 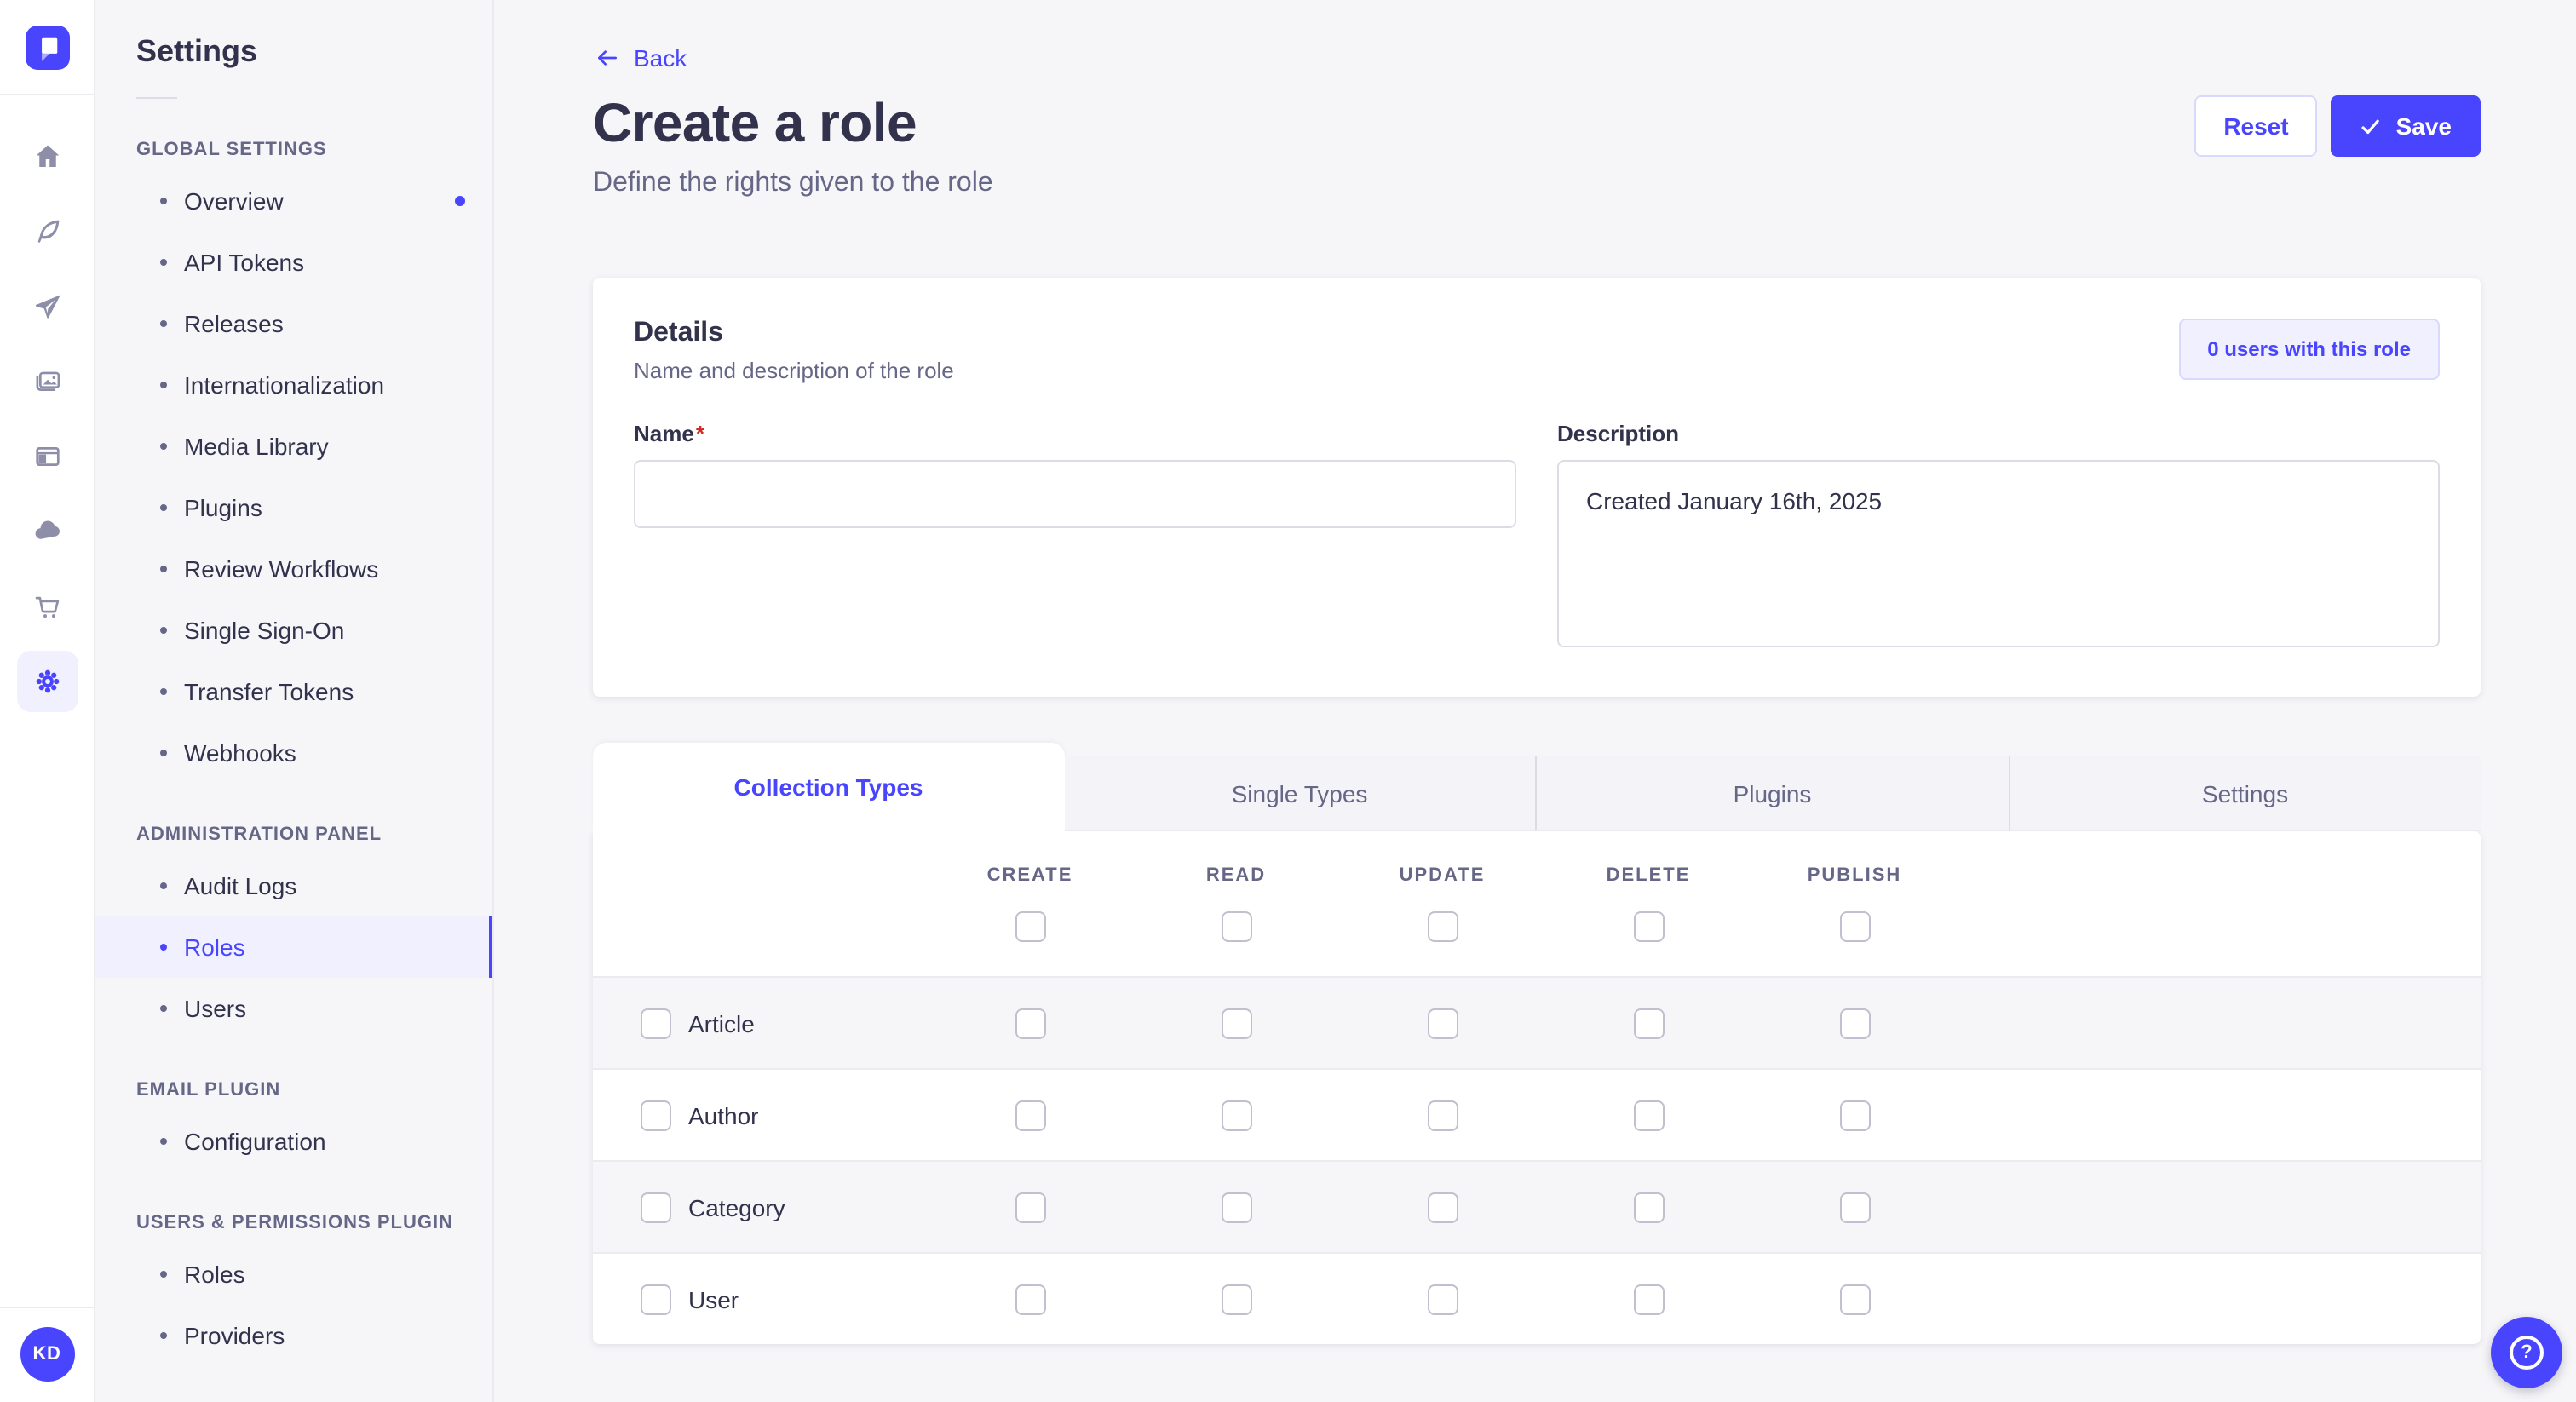 I want to click on details-subtitle: Name and description of the role, so click(x=794, y=370).